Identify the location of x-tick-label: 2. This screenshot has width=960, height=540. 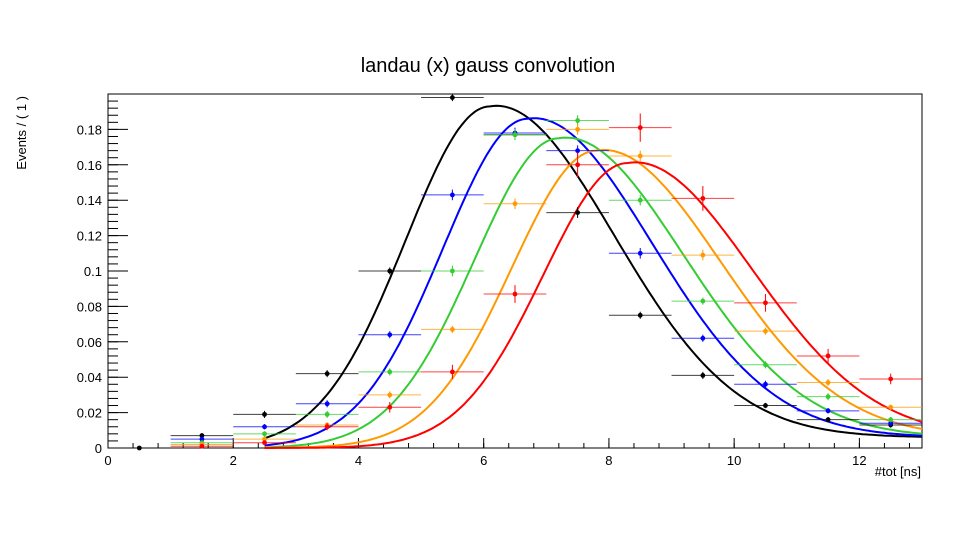
(233, 460).